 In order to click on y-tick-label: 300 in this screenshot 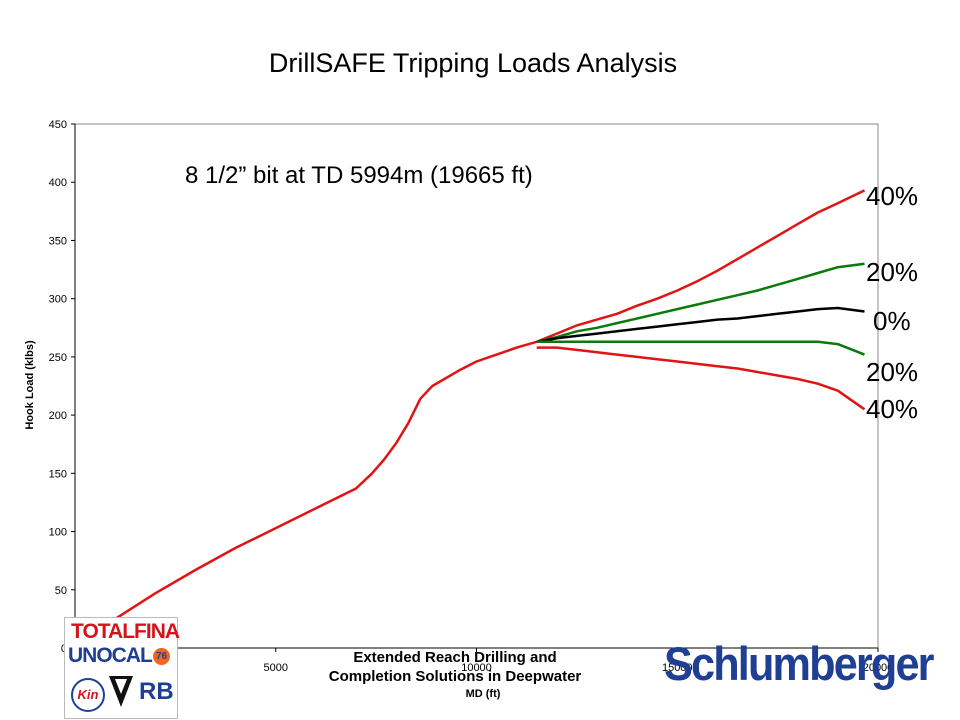, I will do `click(58, 300)`.